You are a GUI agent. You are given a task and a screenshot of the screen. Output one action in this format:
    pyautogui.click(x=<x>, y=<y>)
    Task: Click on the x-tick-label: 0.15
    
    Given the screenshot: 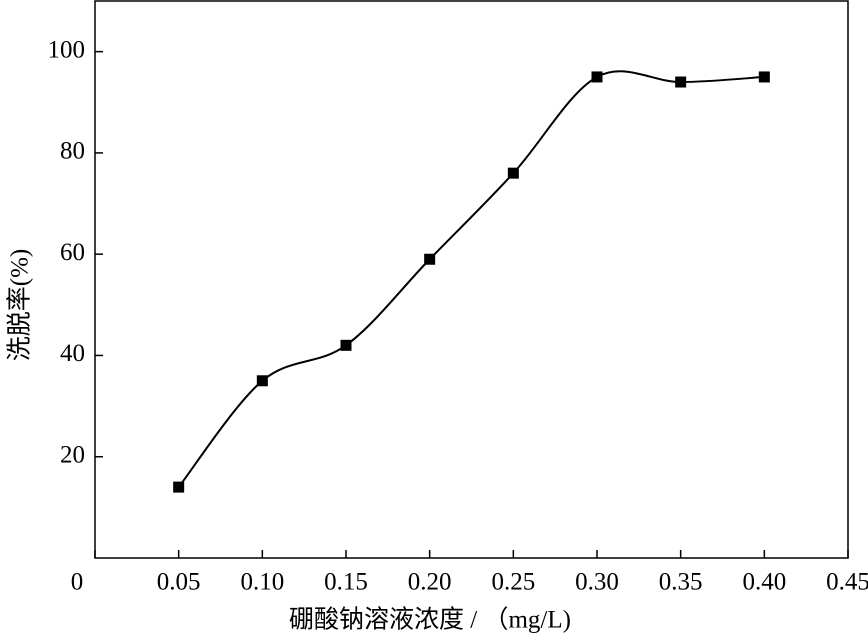 What is the action you would take?
    pyautogui.click(x=346, y=582)
    